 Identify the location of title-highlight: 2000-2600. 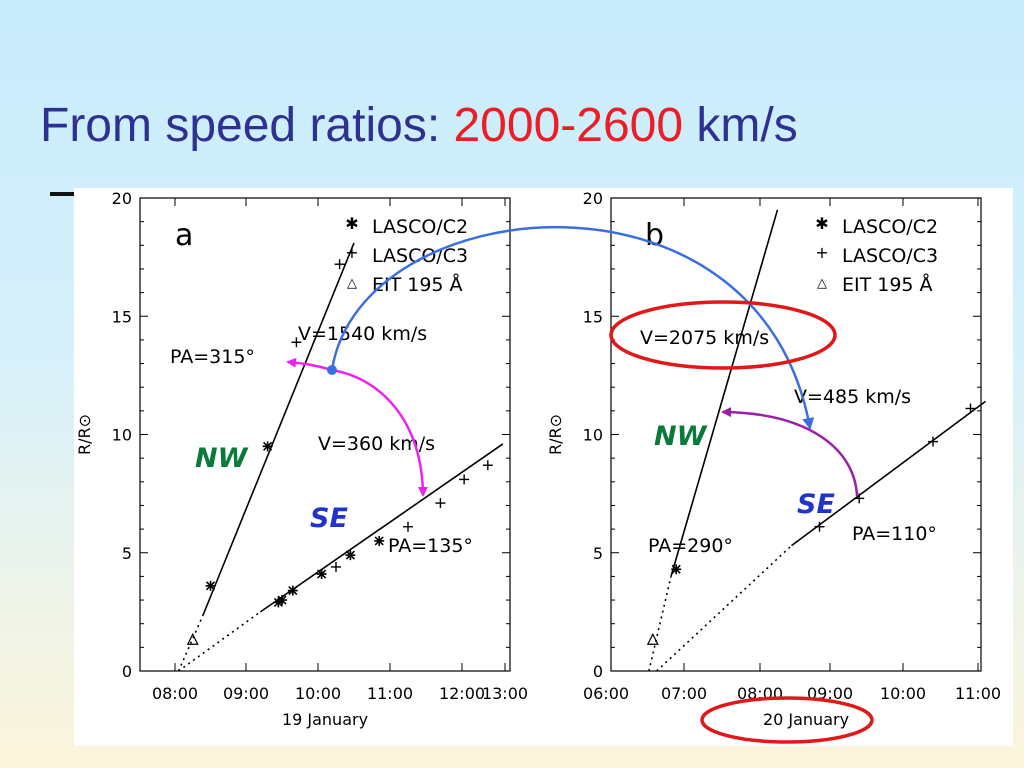
(568, 125).